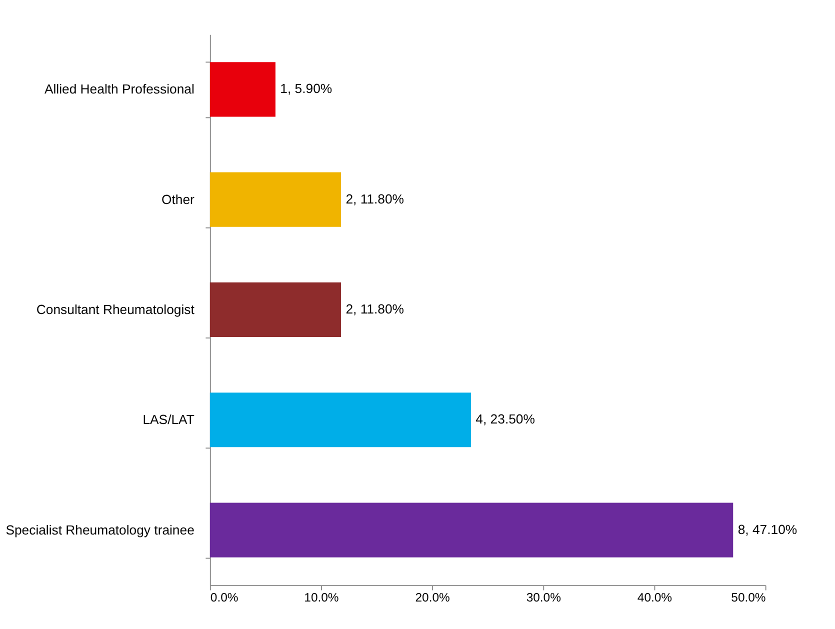 The height and width of the screenshot is (629, 835). What do you see at coordinates (432, 597) in the screenshot?
I see `x-tick-label: 20.0%` at bounding box center [432, 597].